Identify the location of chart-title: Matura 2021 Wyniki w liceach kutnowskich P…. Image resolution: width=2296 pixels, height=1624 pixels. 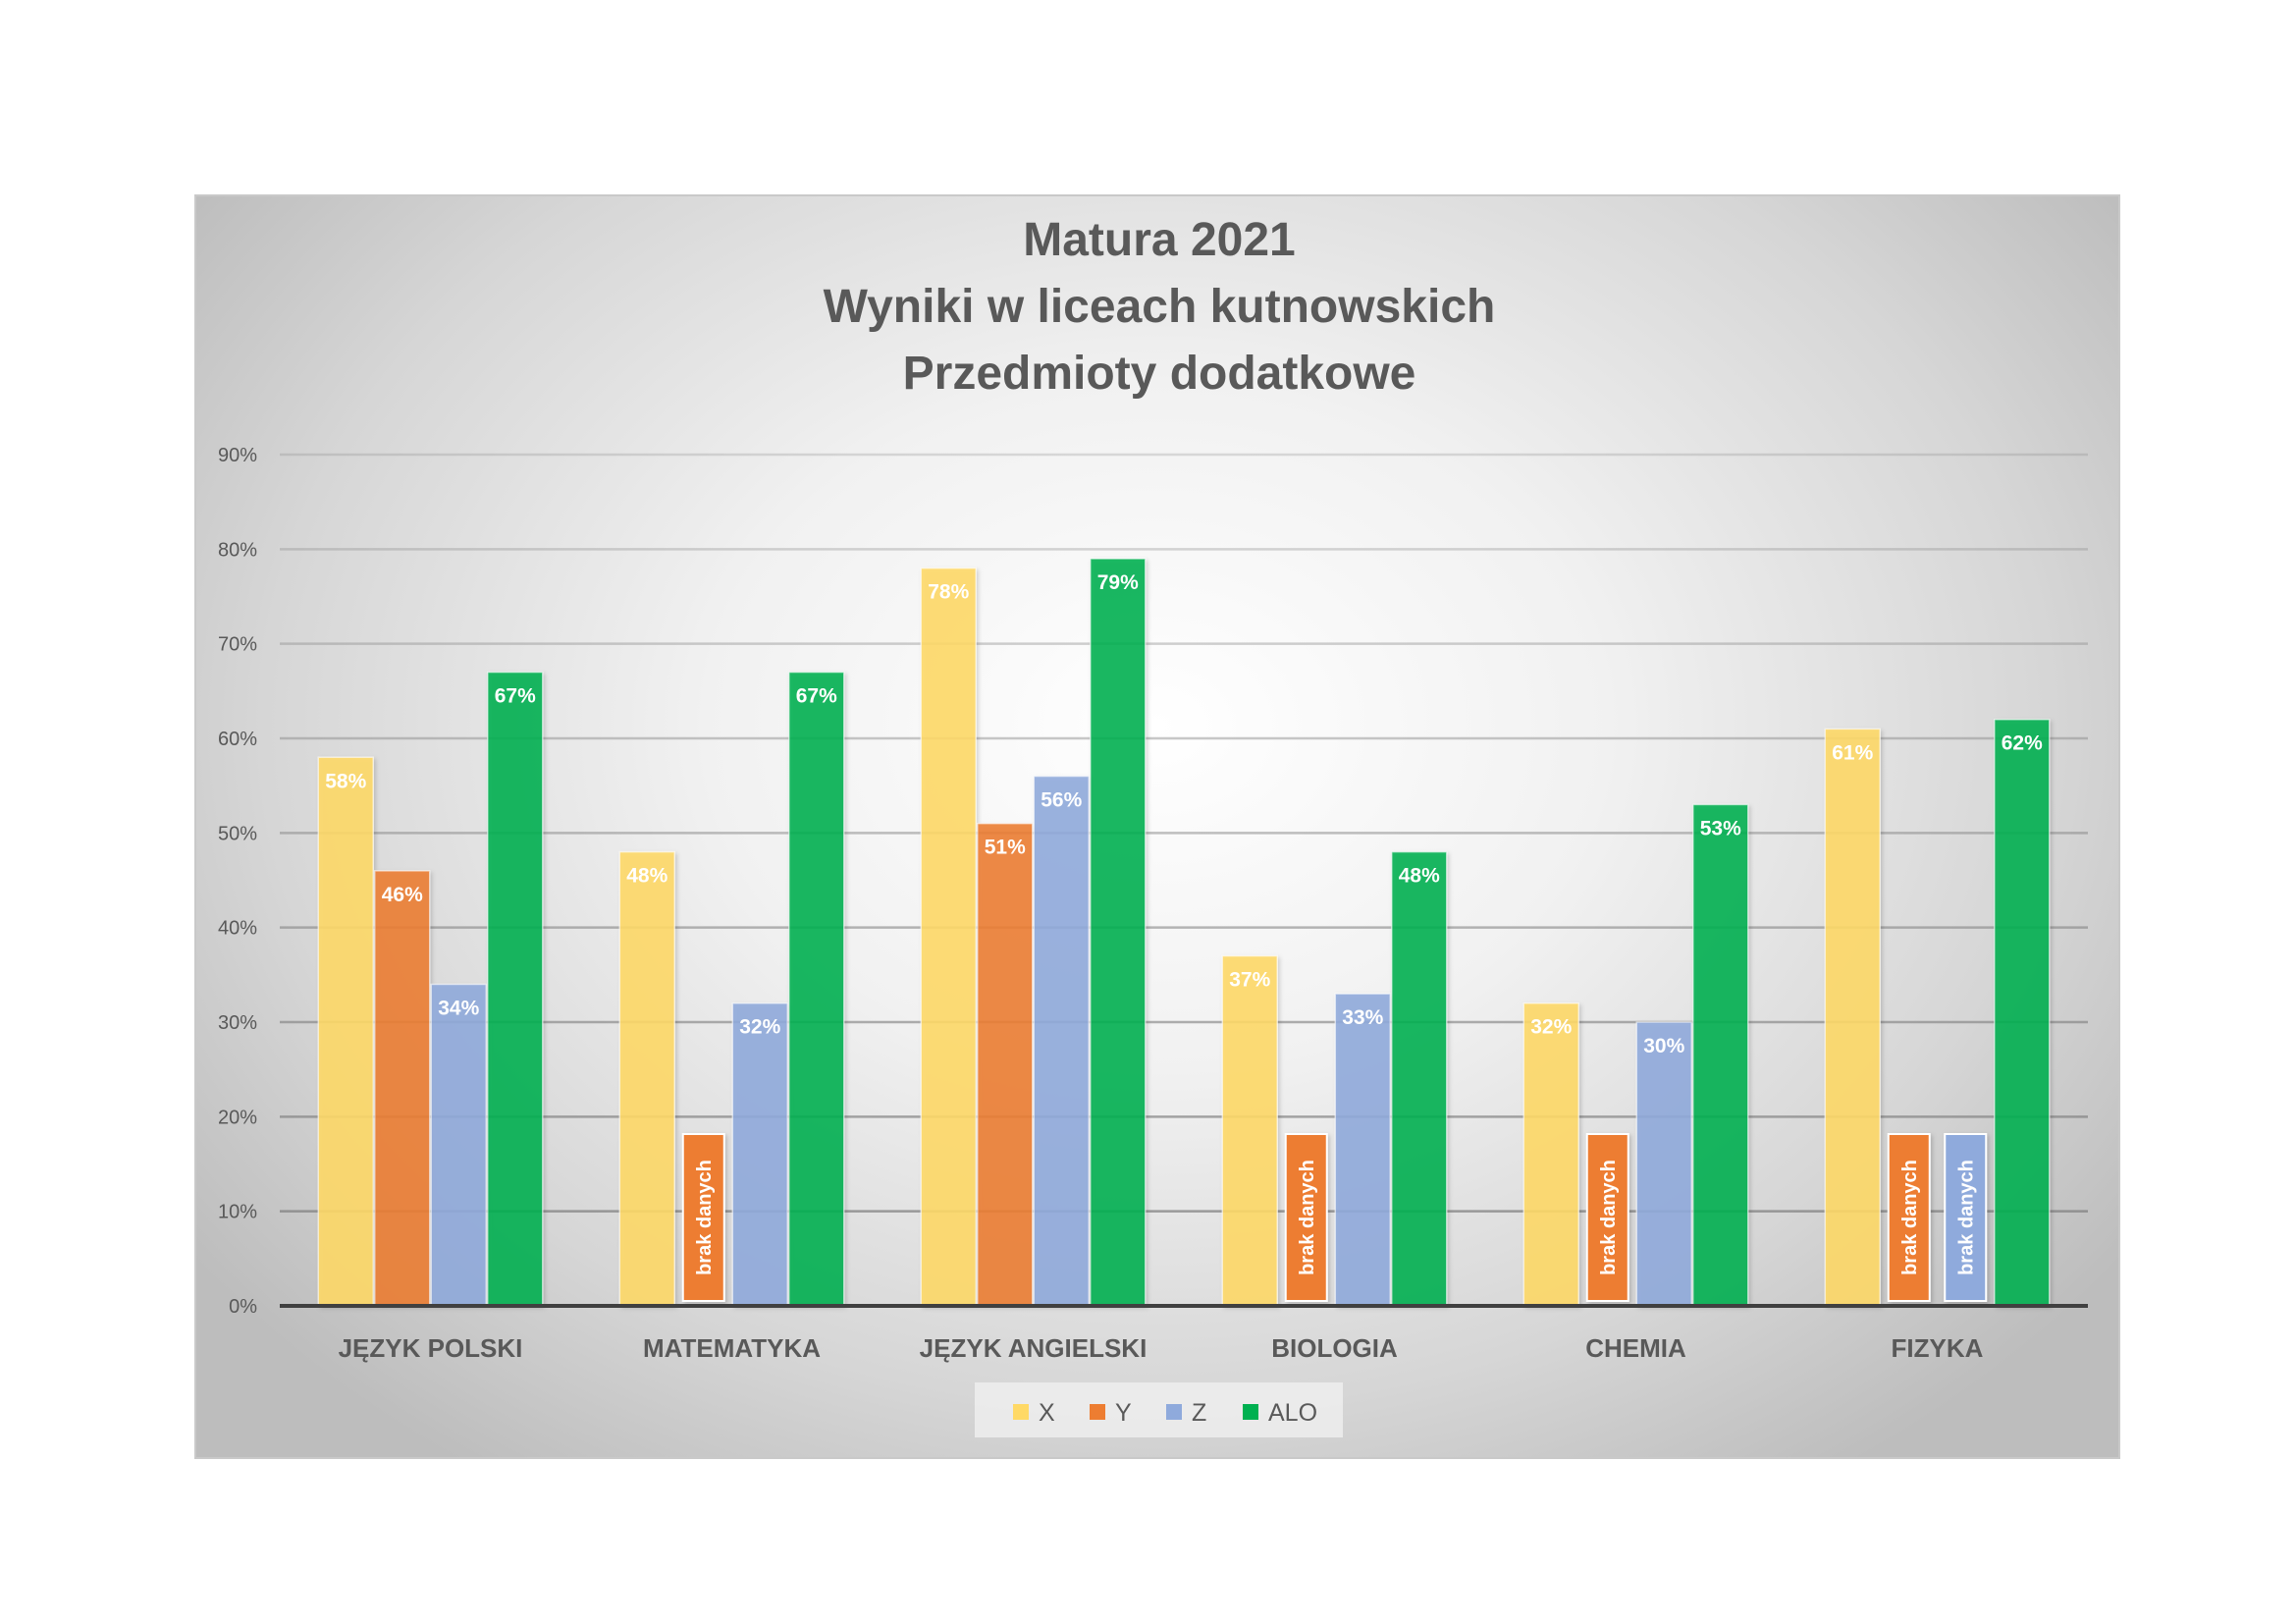
(1160, 307).